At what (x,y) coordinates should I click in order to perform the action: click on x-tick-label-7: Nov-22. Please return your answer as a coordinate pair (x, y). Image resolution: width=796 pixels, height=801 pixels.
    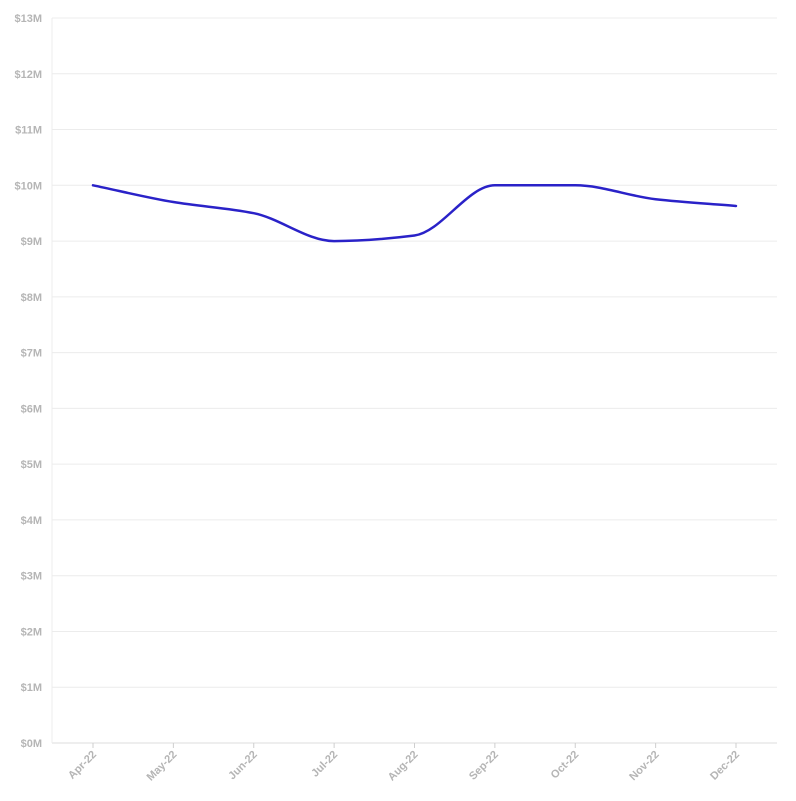
    Looking at the image, I should click on (644, 766).